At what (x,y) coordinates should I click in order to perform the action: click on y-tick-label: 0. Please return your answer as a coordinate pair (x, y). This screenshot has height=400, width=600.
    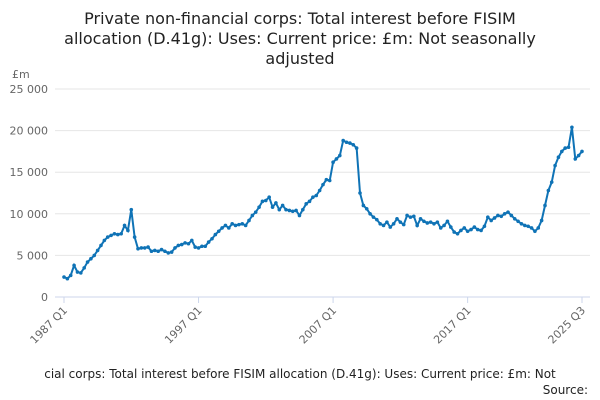
    Looking at the image, I should click on (44, 297).